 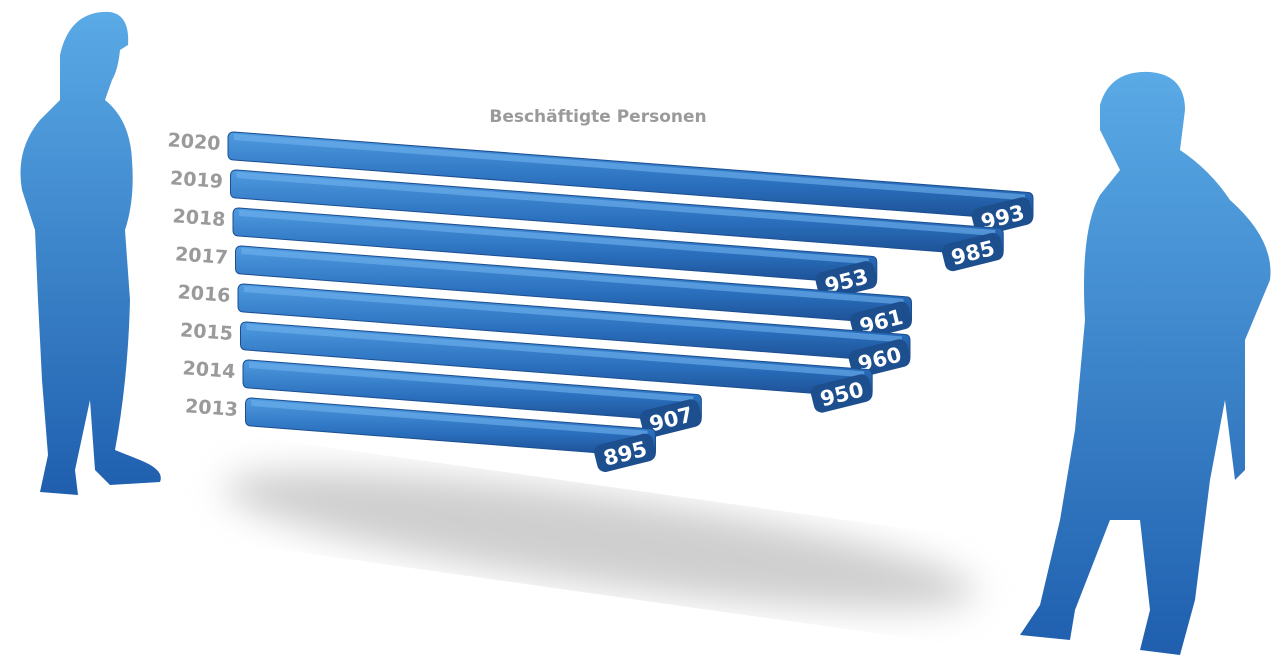 What do you see at coordinates (600, 540) in the screenshot?
I see `shadow` at bounding box center [600, 540].